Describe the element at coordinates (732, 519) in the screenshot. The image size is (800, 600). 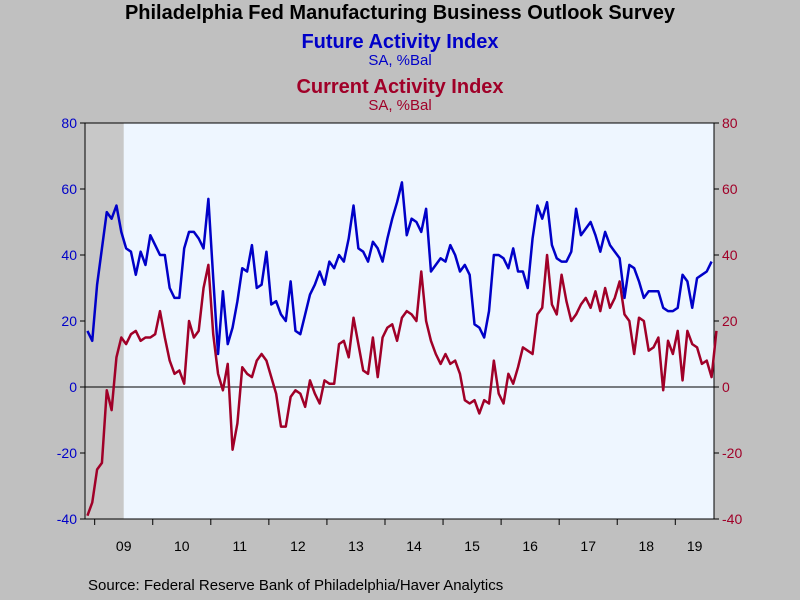
I see `right-y-tick-label: -40` at that location.